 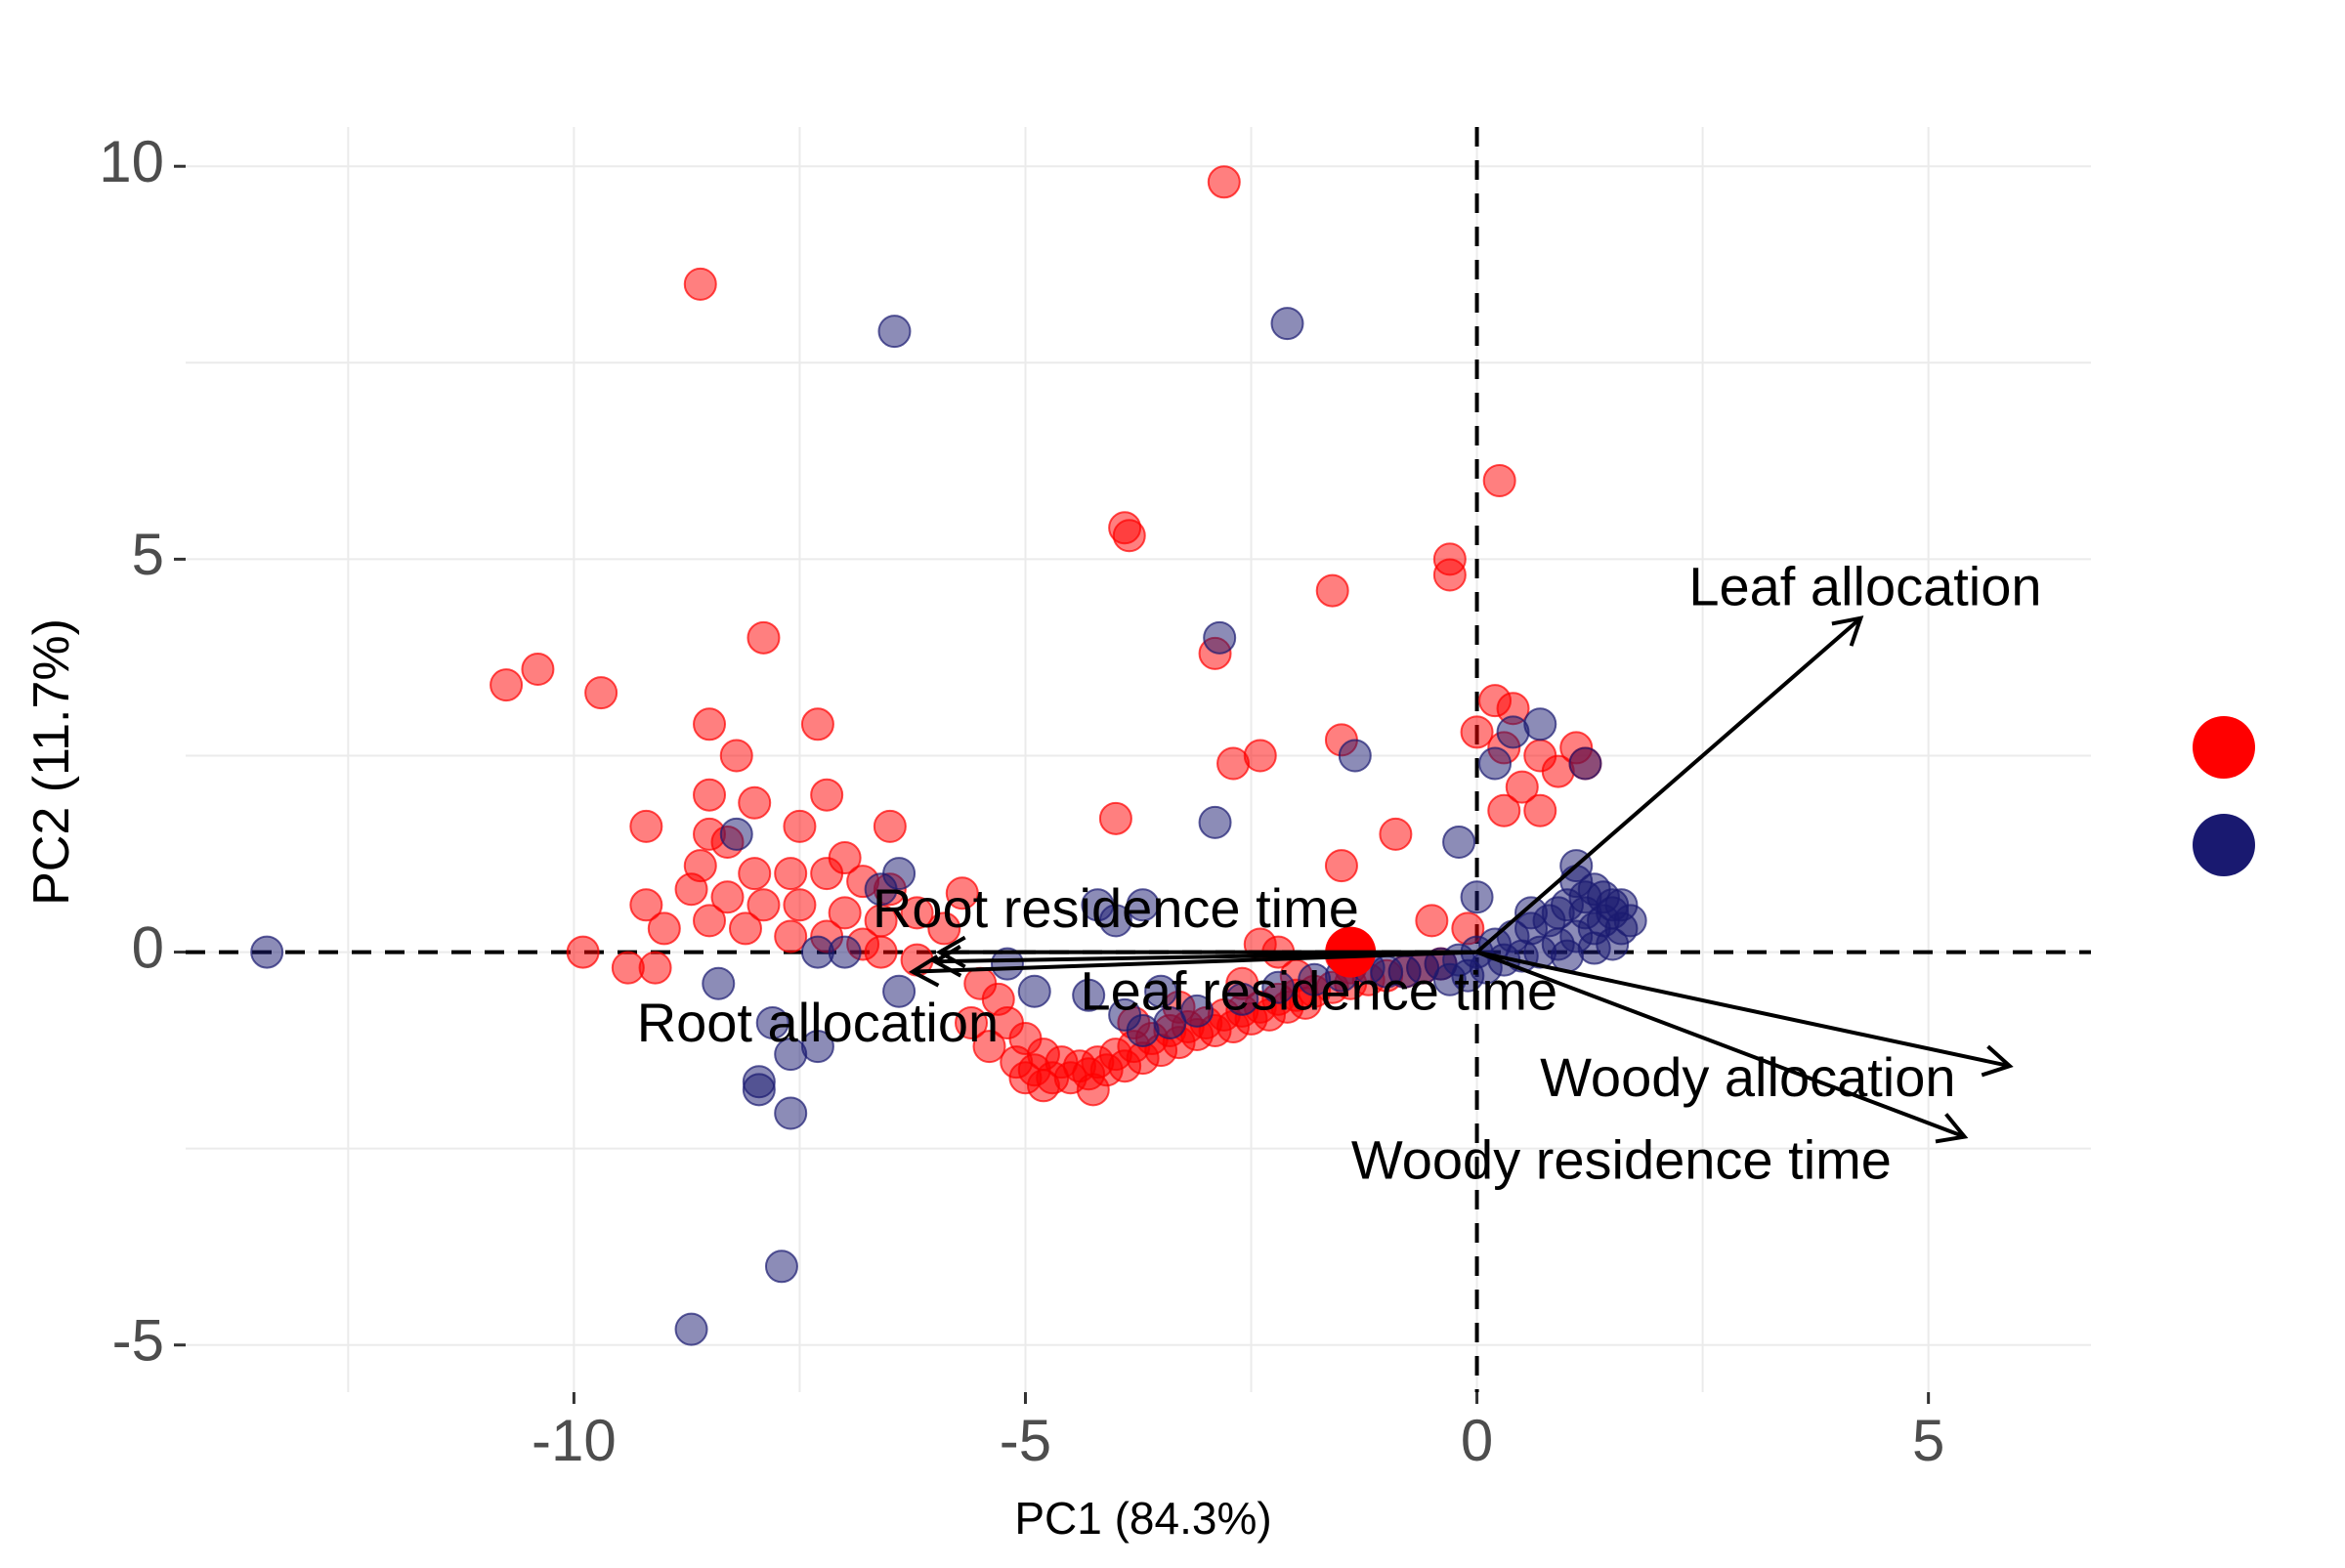 I want to click on loading-label: Root residence time, so click(x=1116, y=908).